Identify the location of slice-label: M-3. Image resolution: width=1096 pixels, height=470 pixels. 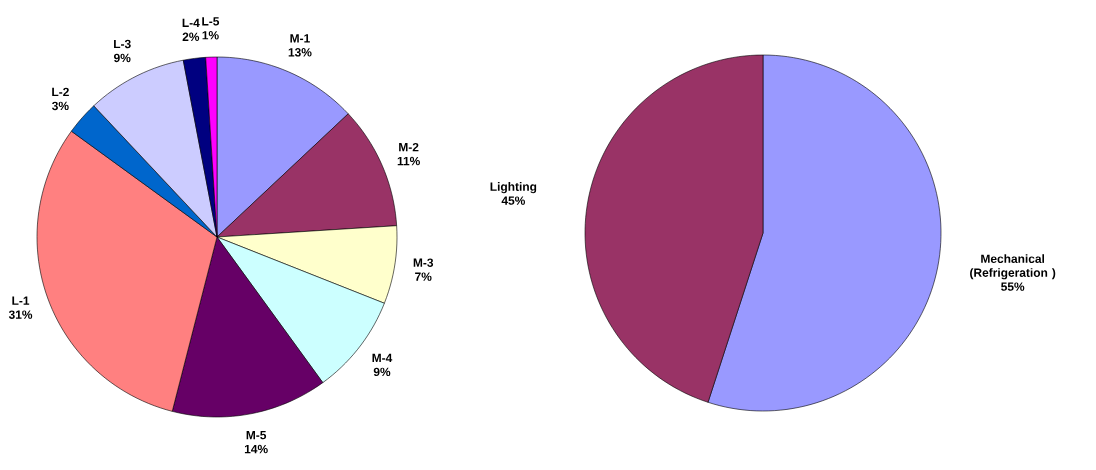
(423, 262).